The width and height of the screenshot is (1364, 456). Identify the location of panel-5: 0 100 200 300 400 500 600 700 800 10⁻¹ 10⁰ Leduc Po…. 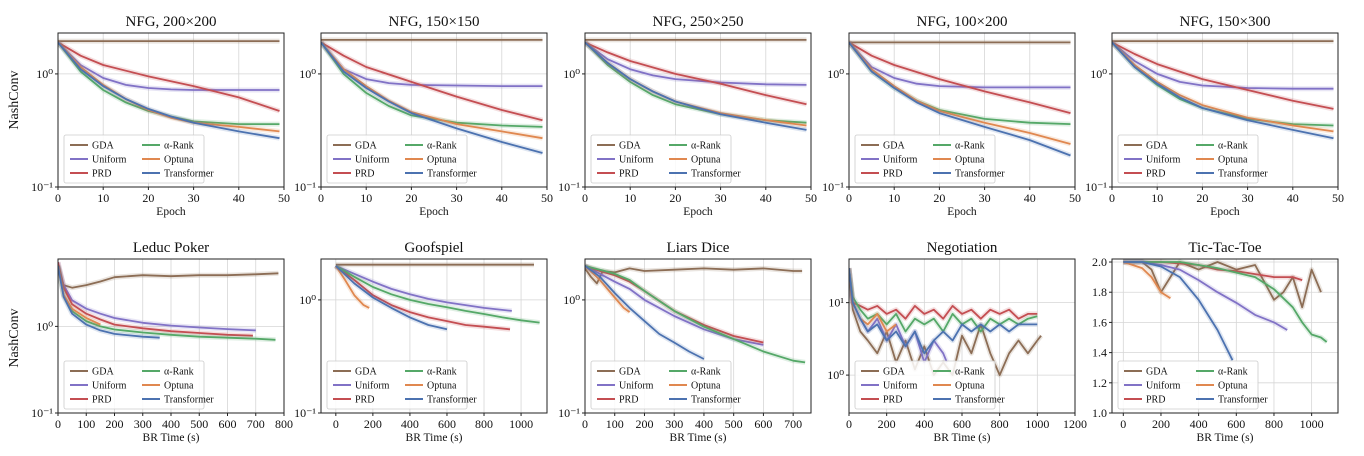
(162, 342).